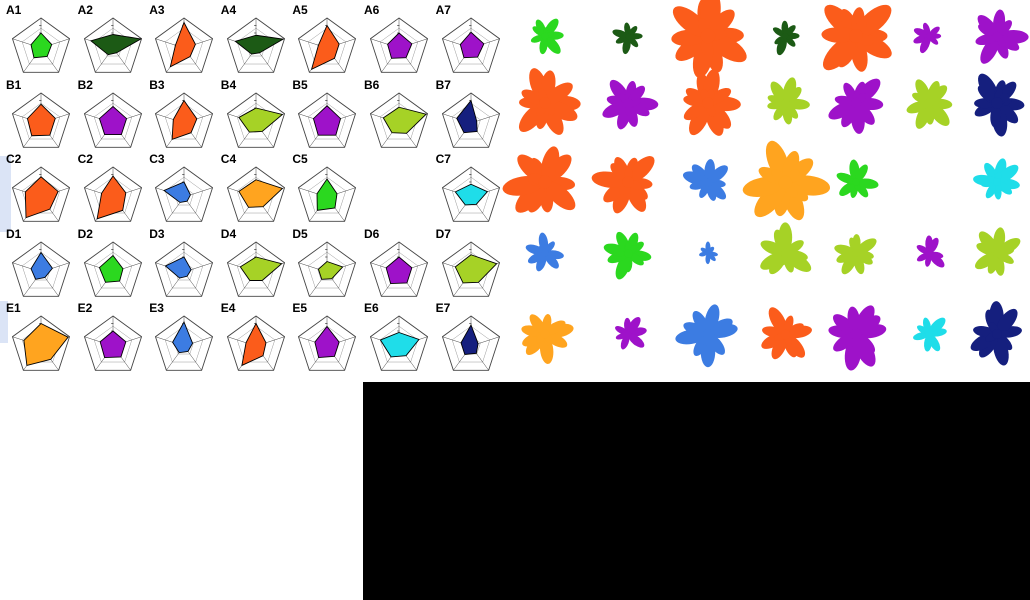  Describe the element at coordinates (997, 184) in the screenshot. I see `rosette-image-r3c7` at that location.